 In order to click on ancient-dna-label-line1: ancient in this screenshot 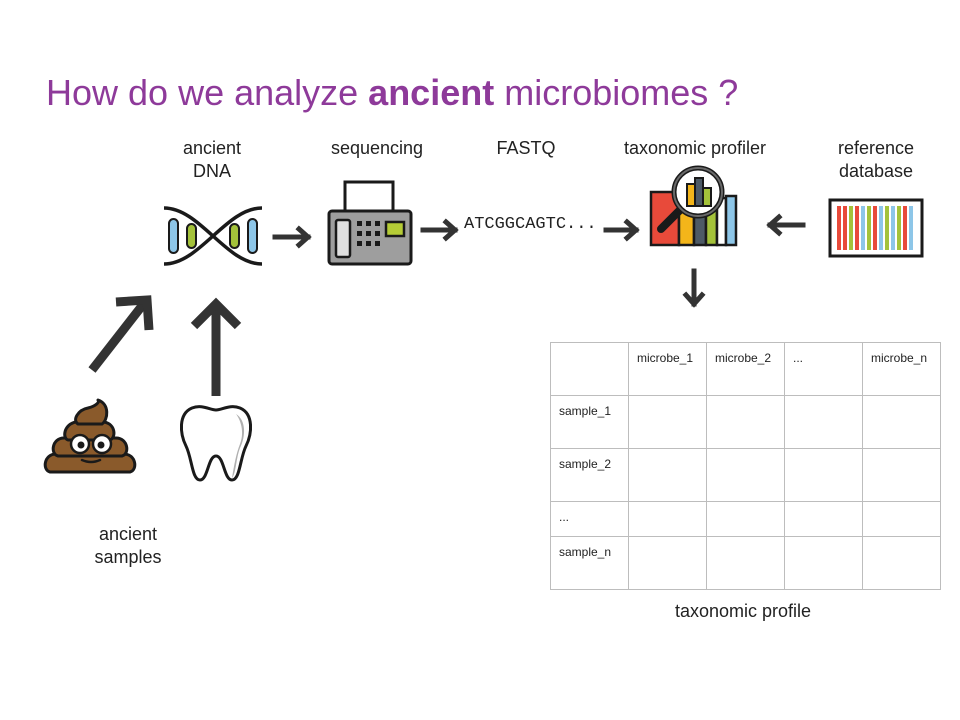, I will do `click(212, 148)`.